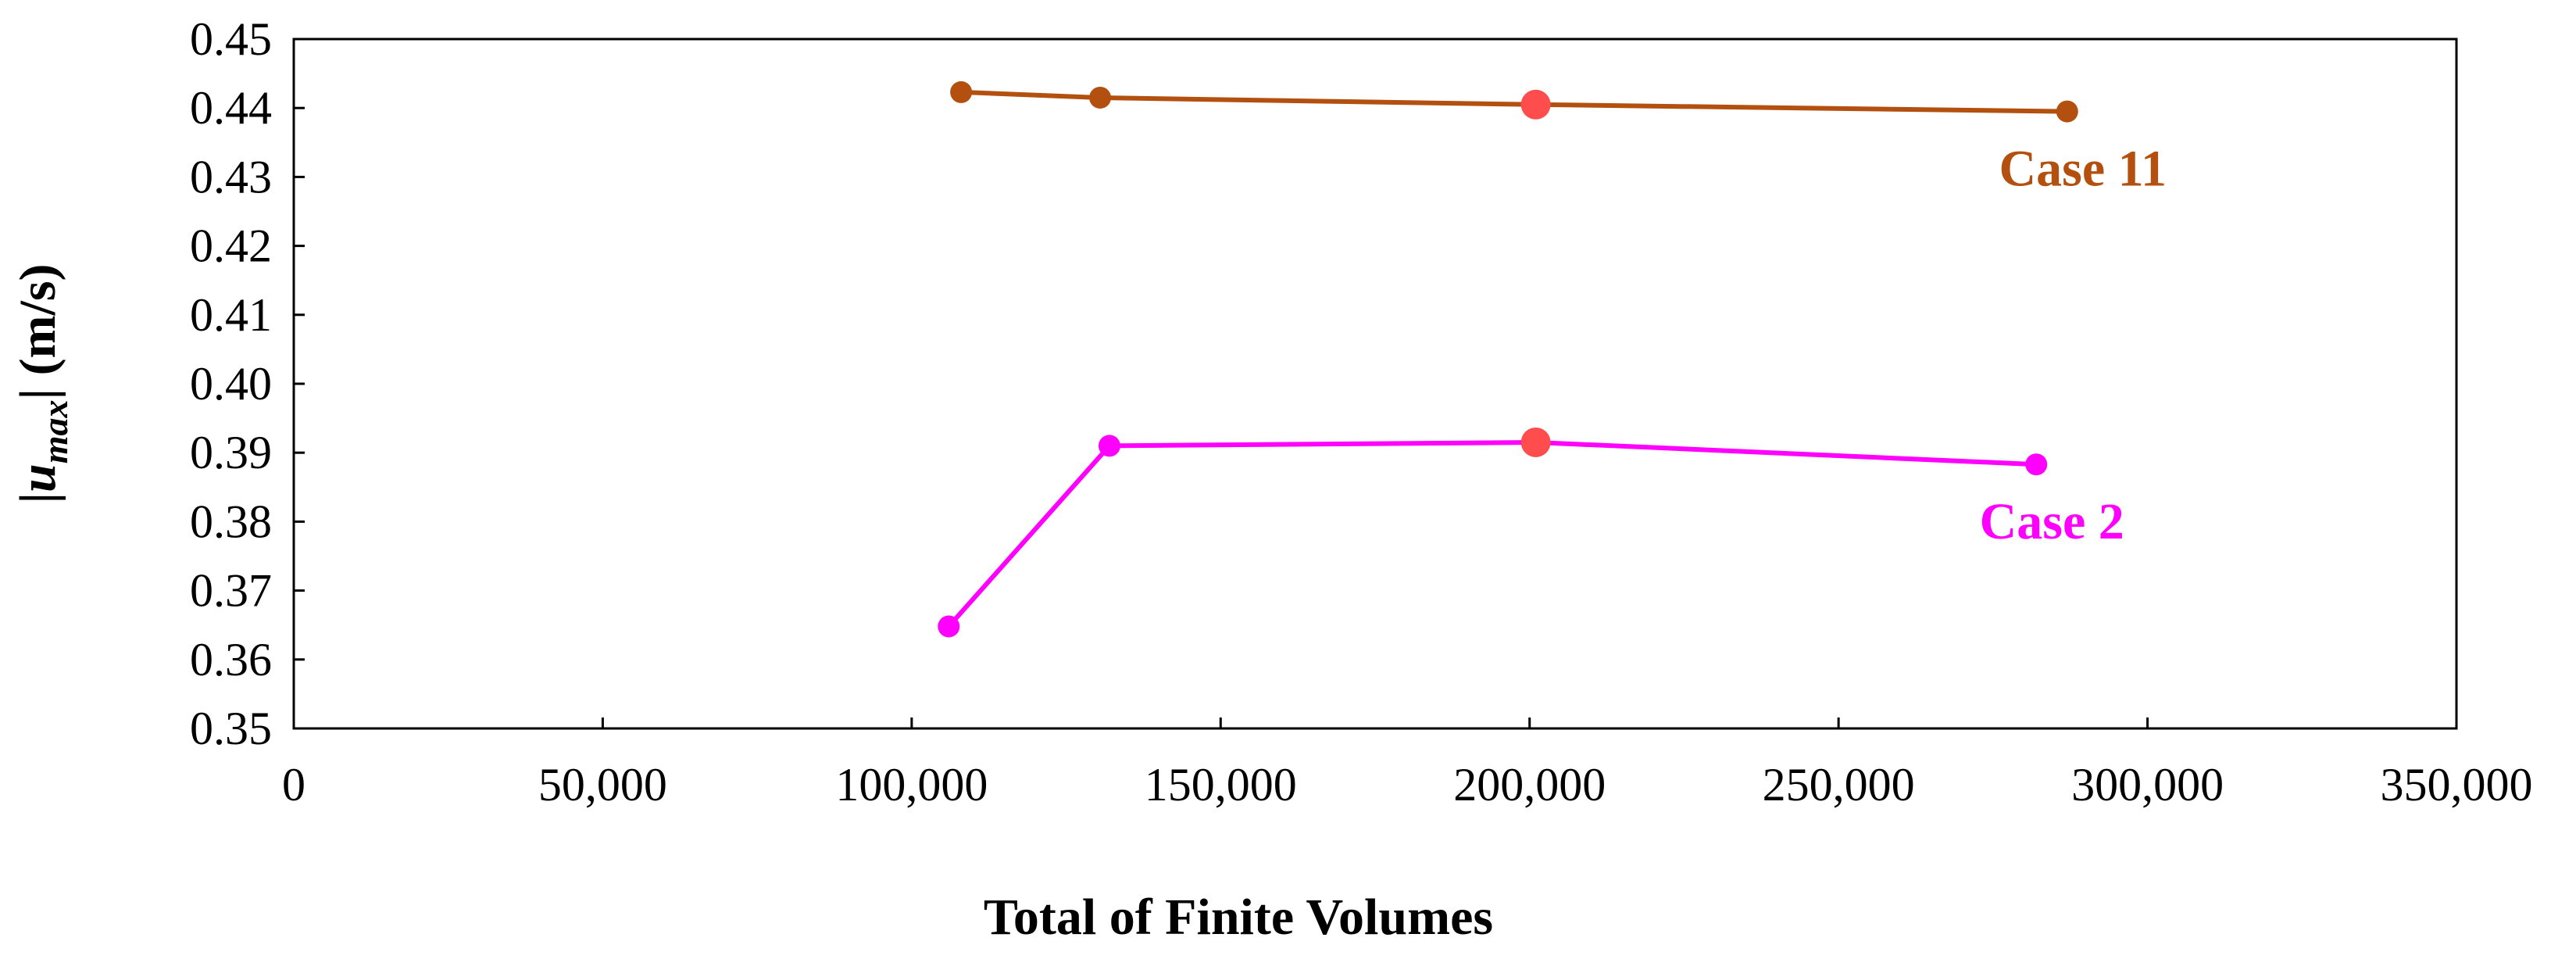  Describe the element at coordinates (1839, 784) in the screenshot. I see `x-tick-label: 250,000` at that location.